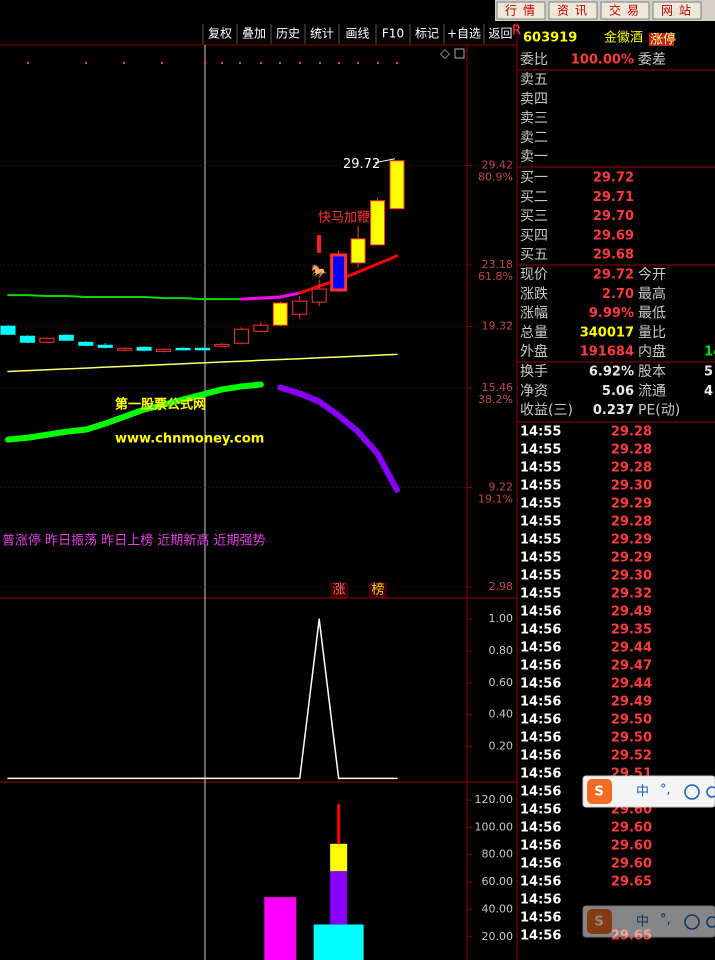  What do you see at coordinates (495, 276) in the screenshot?
I see `tick-note: 61.8%` at bounding box center [495, 276].